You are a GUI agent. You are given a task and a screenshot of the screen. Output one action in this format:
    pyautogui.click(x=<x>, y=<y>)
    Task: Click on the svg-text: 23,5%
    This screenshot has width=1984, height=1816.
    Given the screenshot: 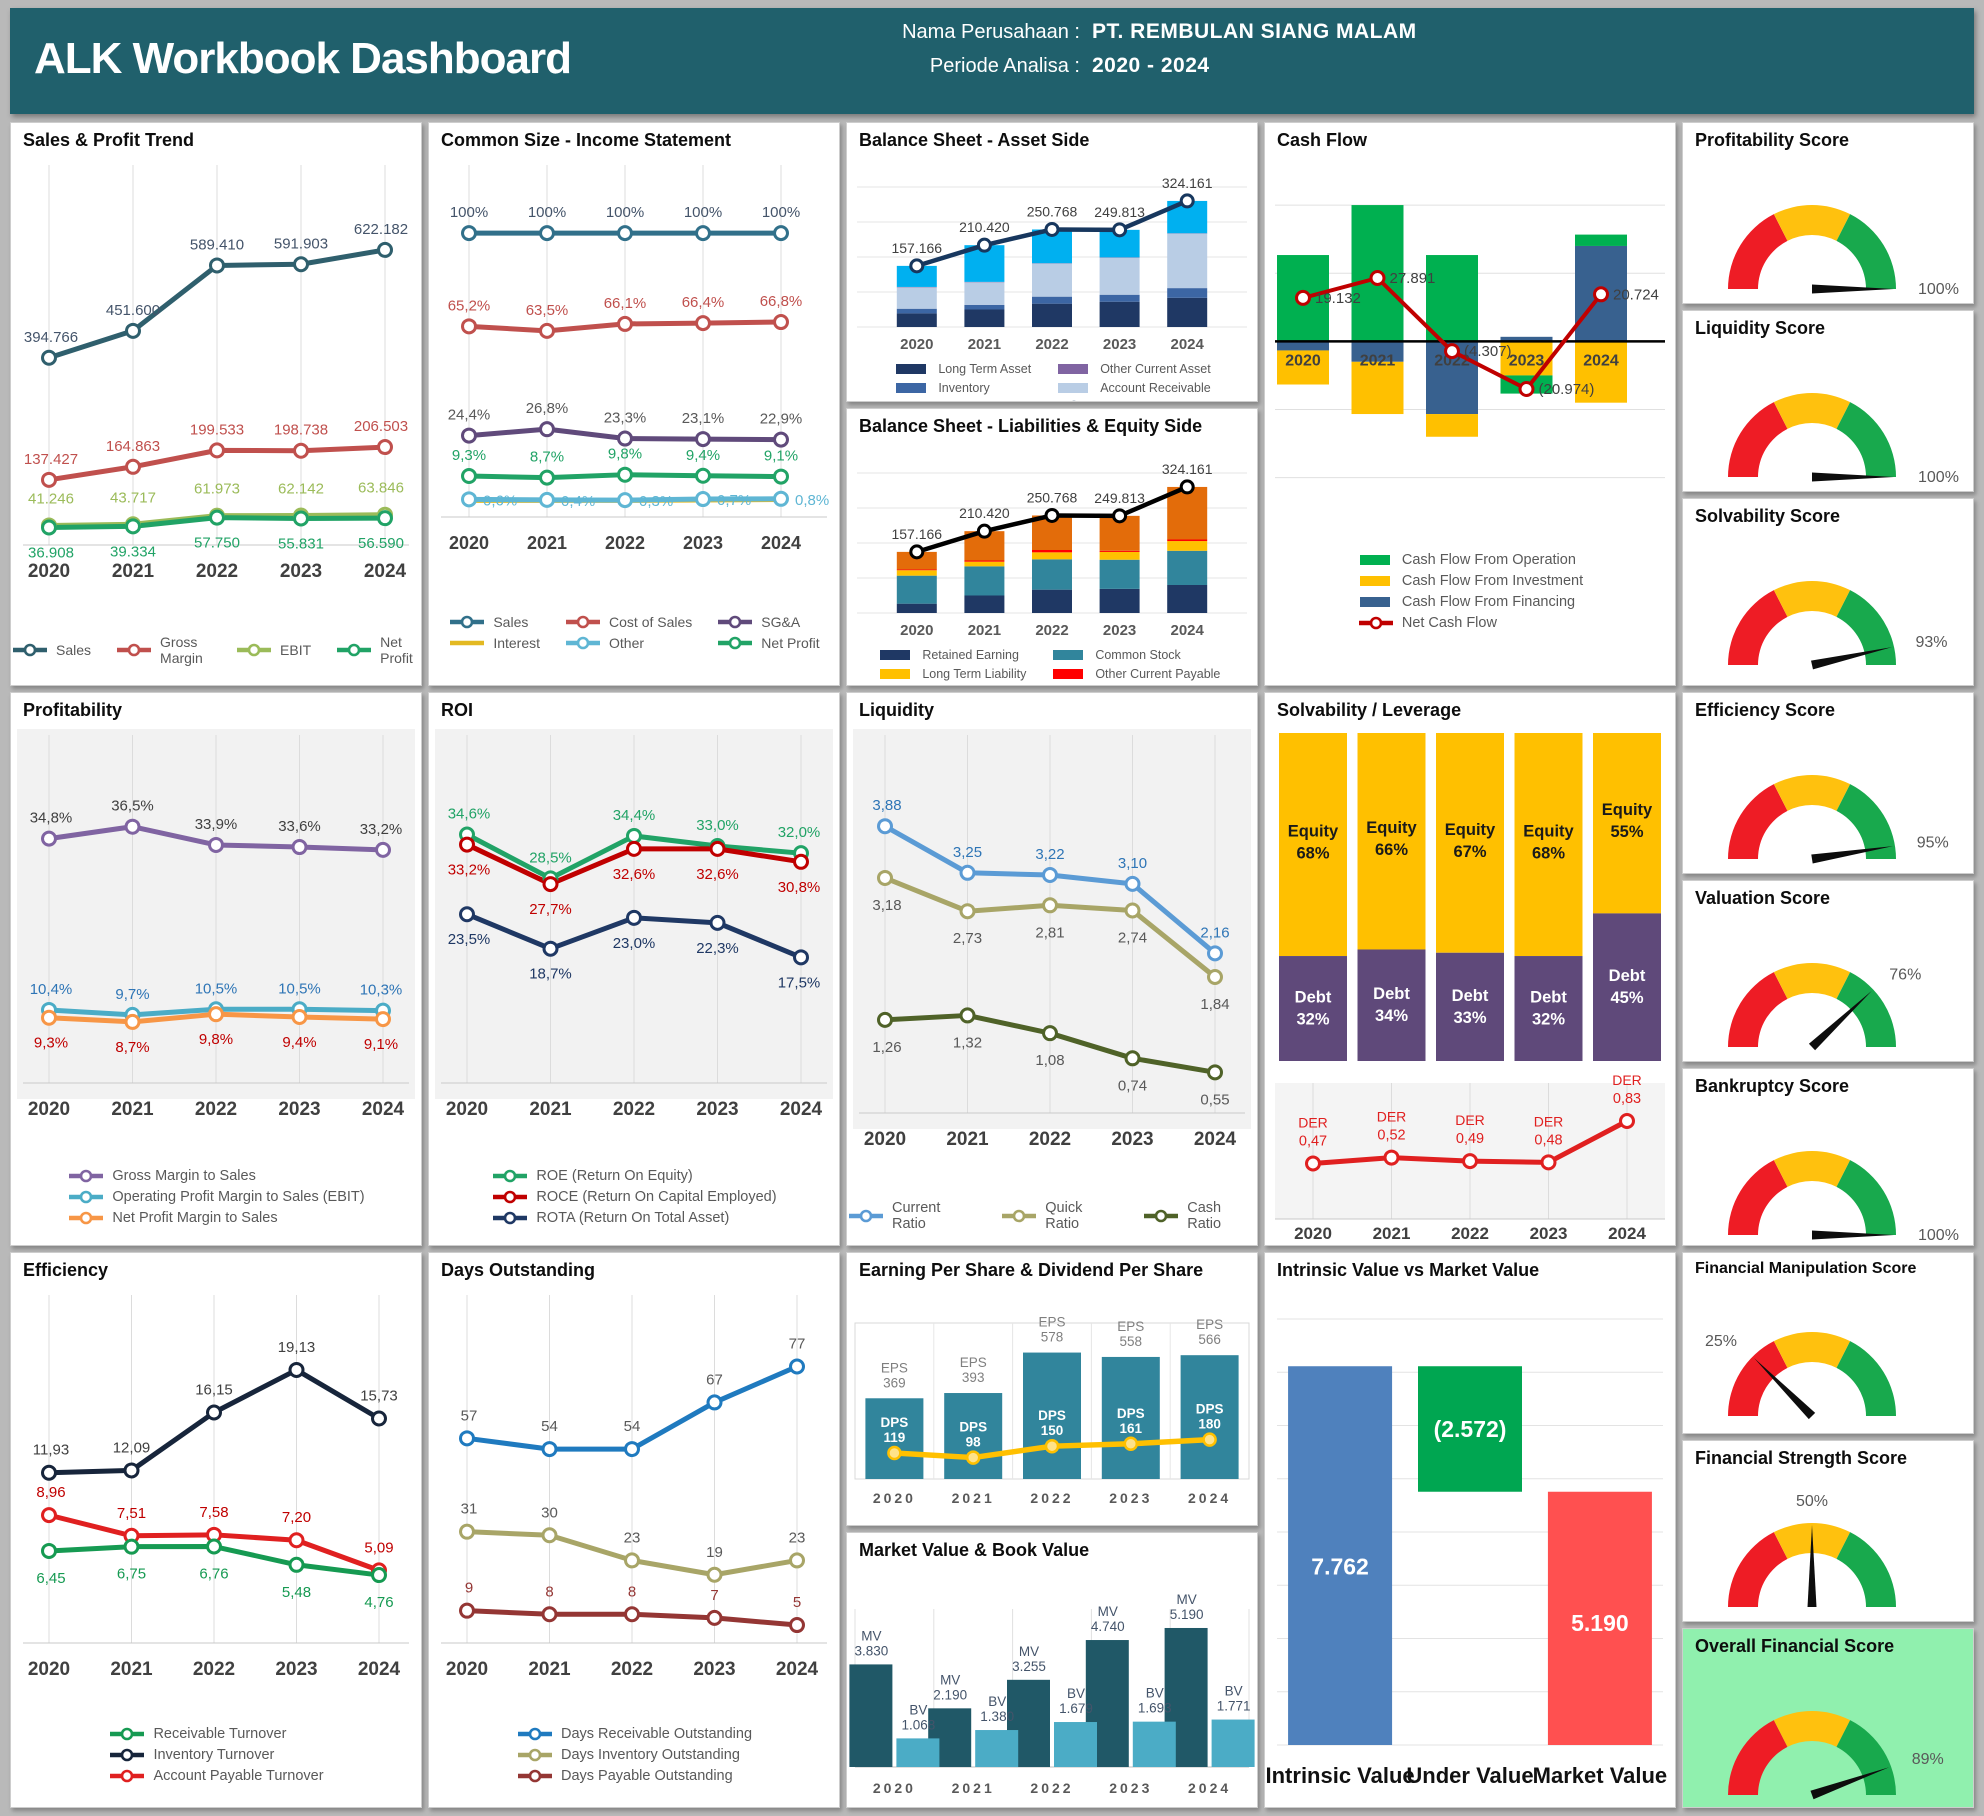 What is the action you would take?
    pyautogui.click(x=469, y=939)
    